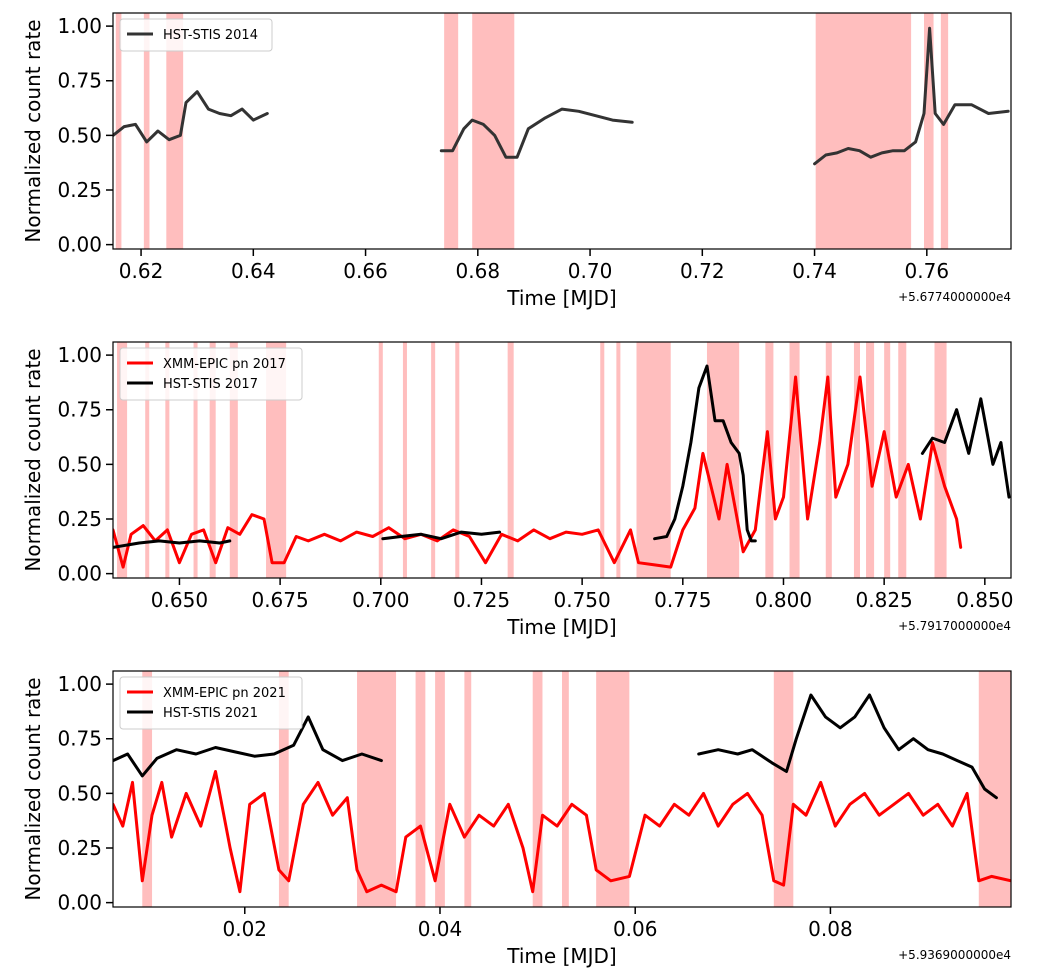 The image size is (1041, 974). Describe the element at coordinates (954, 297) in the screenshot. I see `x-offset-label: +5.6774000000e4` at that location.